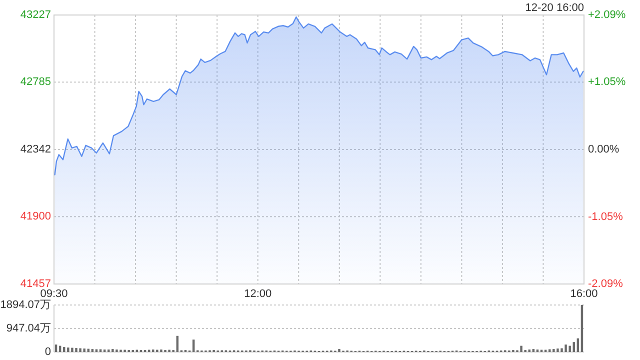 This screenshot has height=360, width=640. What do you see at coordinates (54, 294) in the screenshot?
I see `x-tick-label: 09:30` at bounding box center [54, 294].